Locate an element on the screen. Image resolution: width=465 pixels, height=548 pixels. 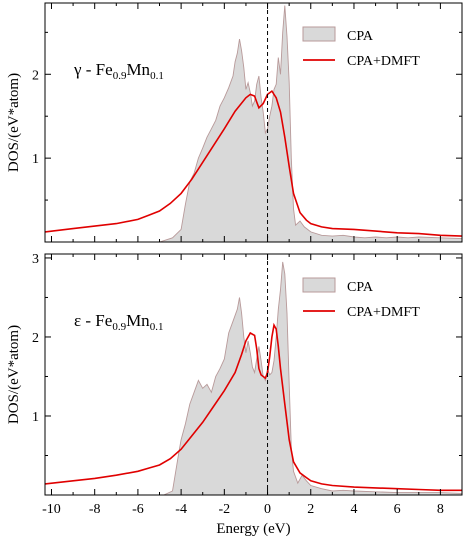
y-tick-label: 3 is located at coordinates (35, 259).